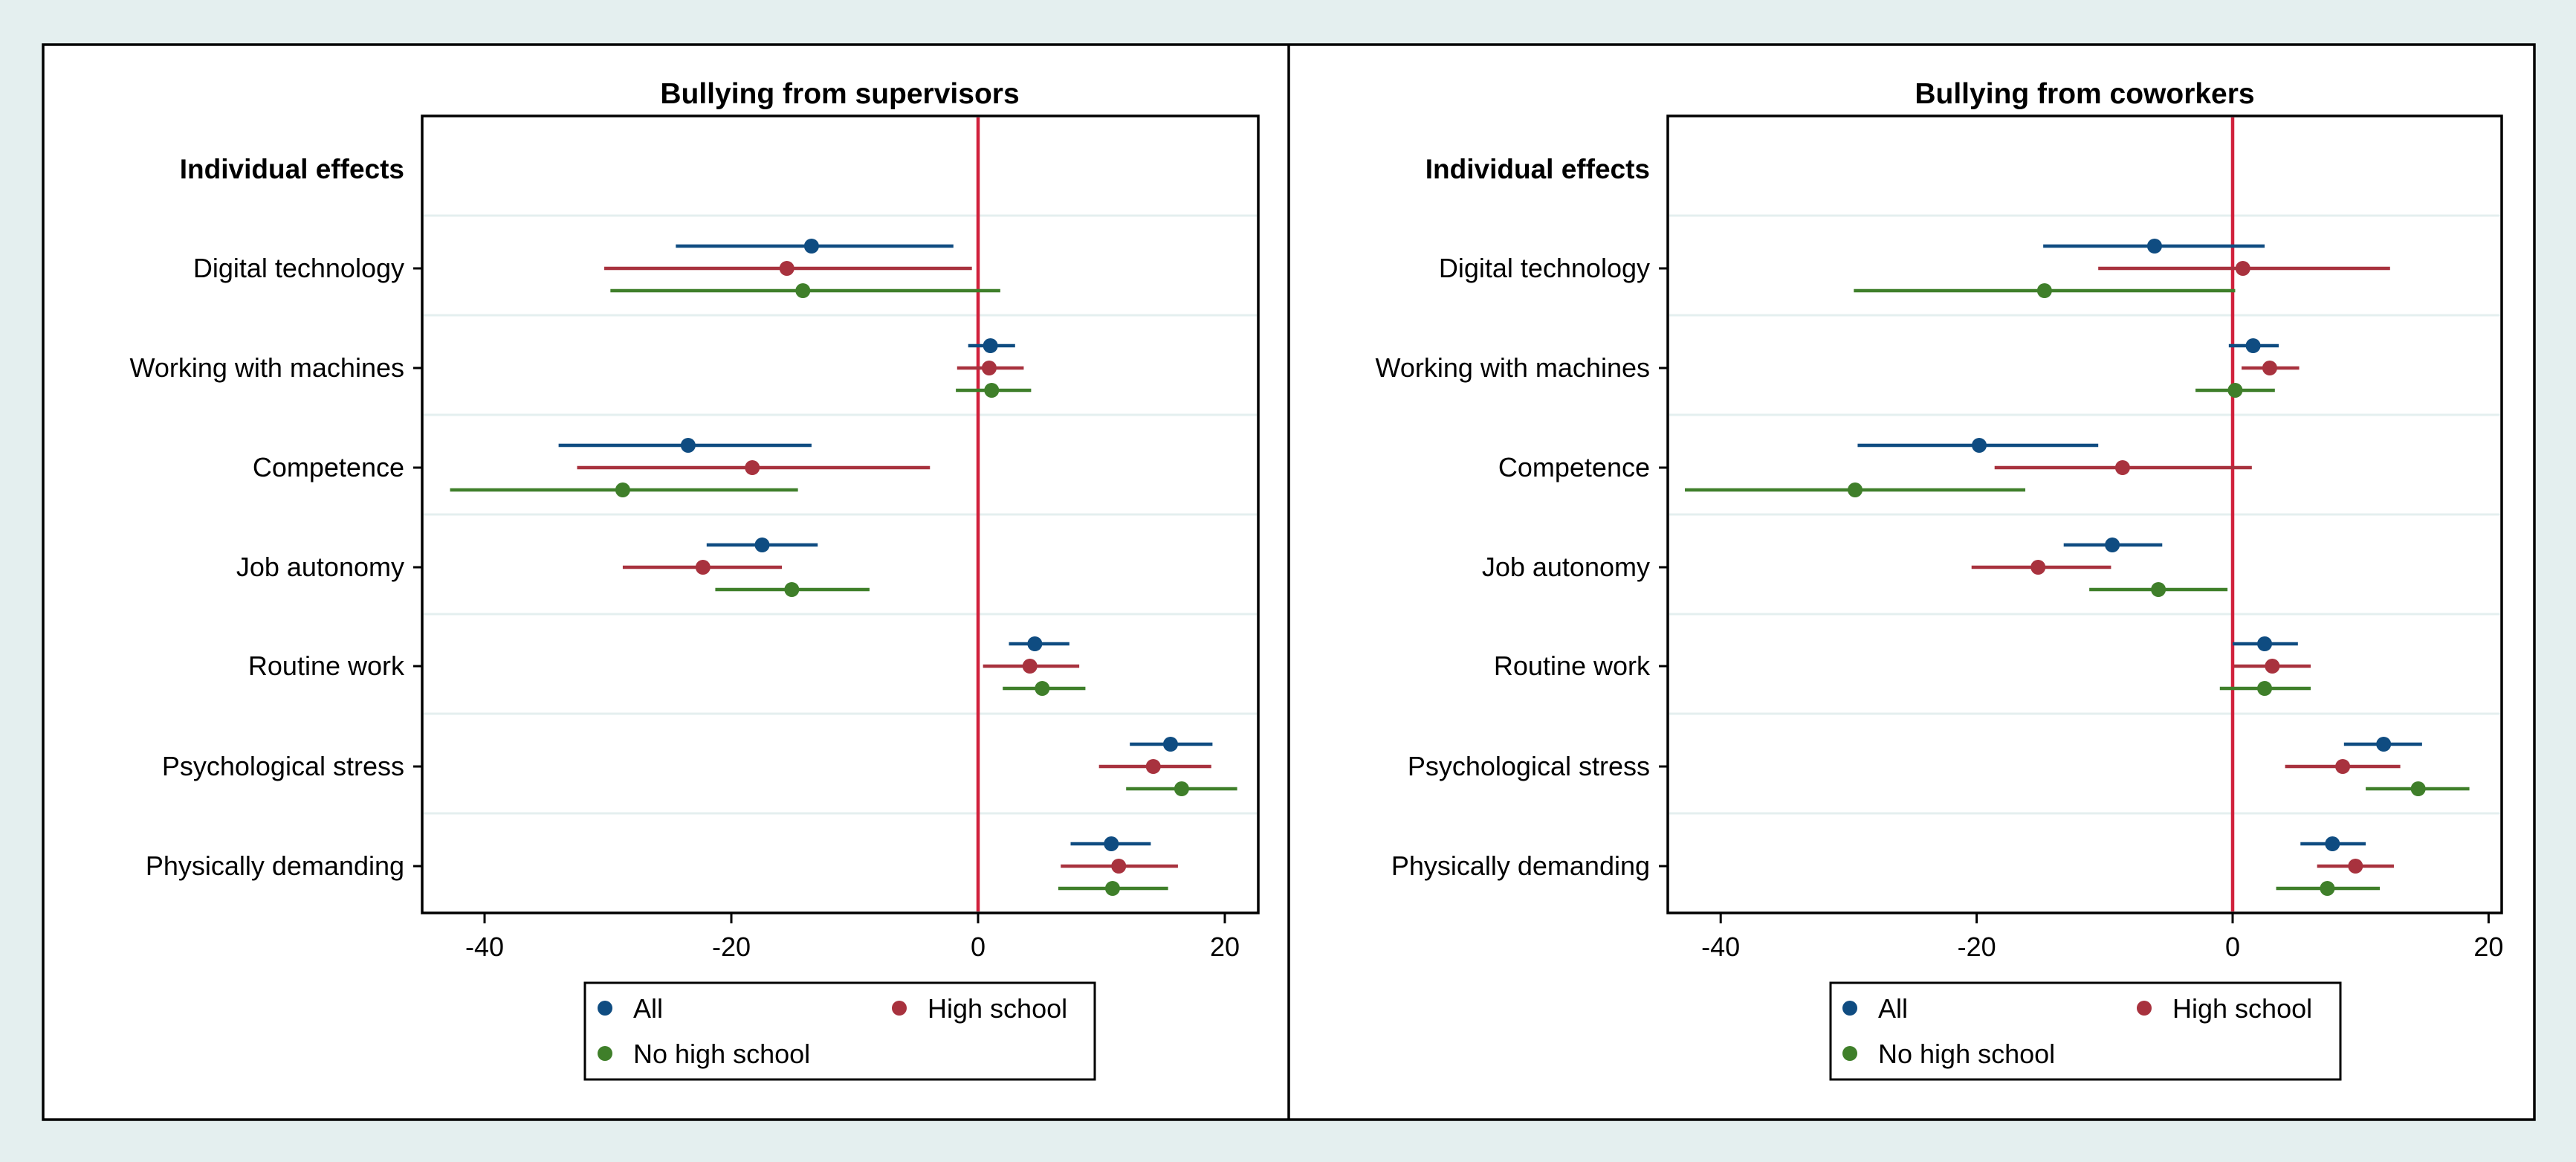  Describe the element at coordinates (839, 94) in the screenshot. I see `chart-title: Bullying from supervisors` at that location.